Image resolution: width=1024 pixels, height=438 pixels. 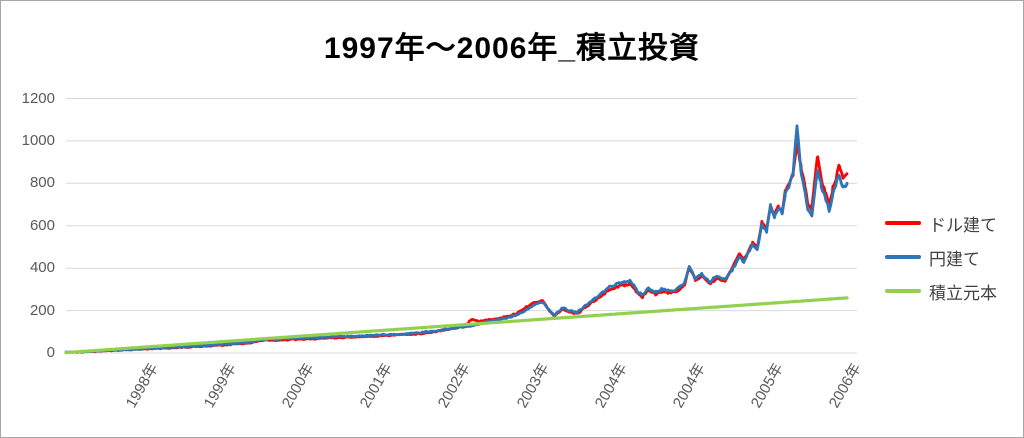 I want to click on chart-title: 1997年〜2006年_積立投資, so click(x=512, y=48).